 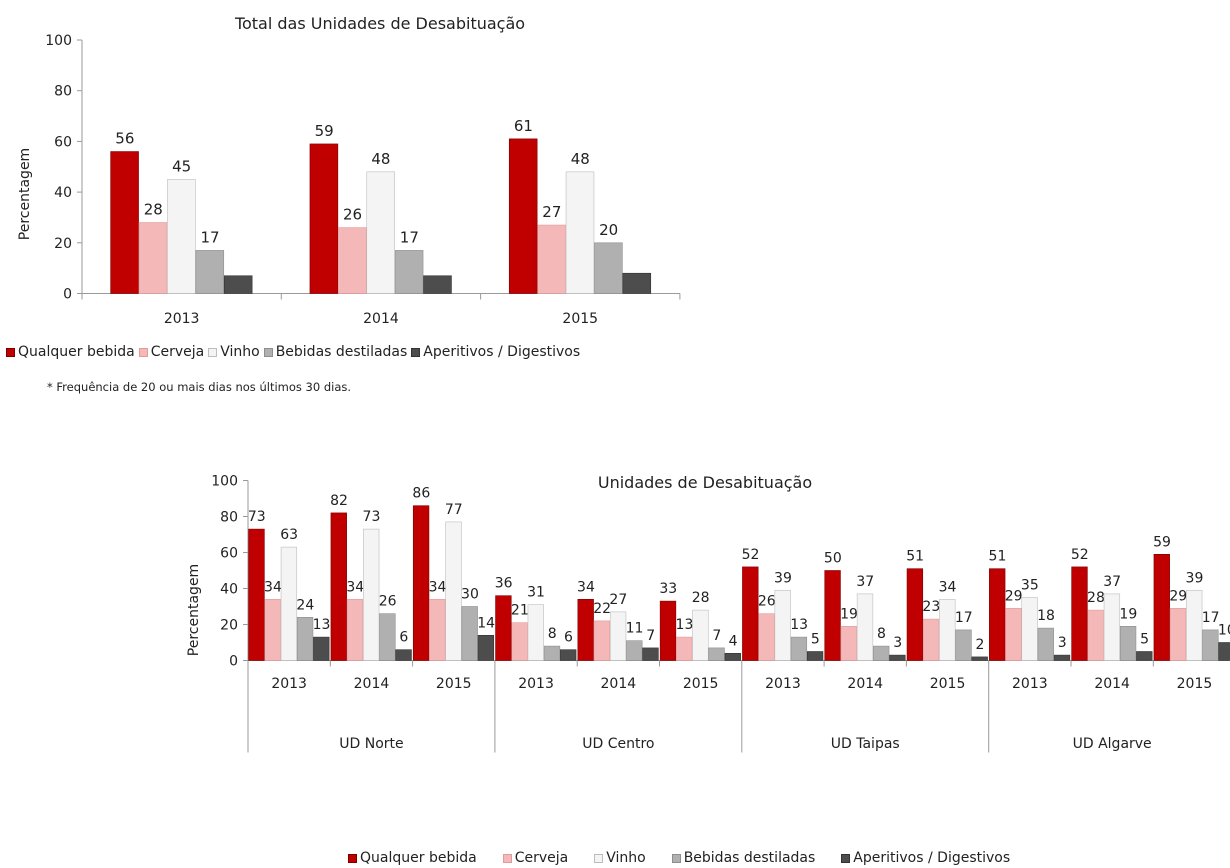 What do you see at coordinates (668, 589) in the screenshot?
I see `data-label: 33` at bounding box center [668, 589].